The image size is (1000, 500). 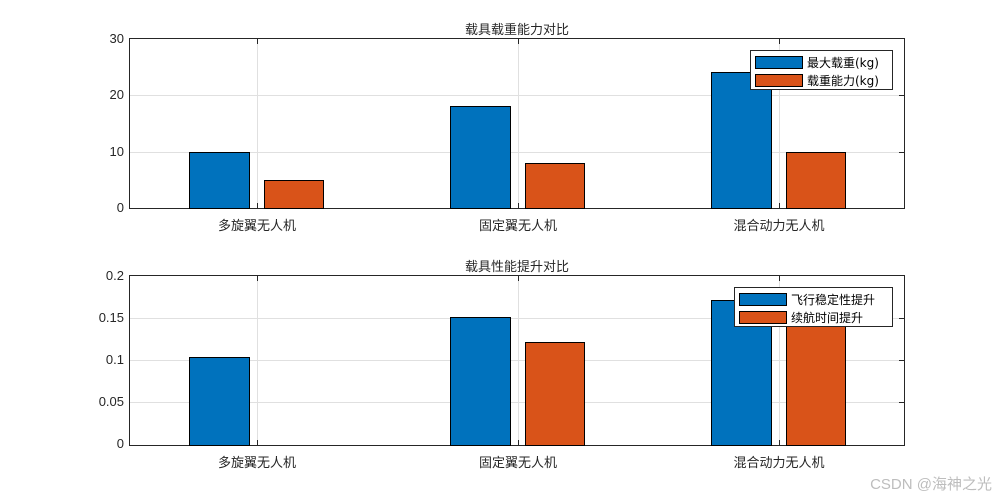 I want to click on bar-max-payload-fixedwing, so click(x=480, y=157).